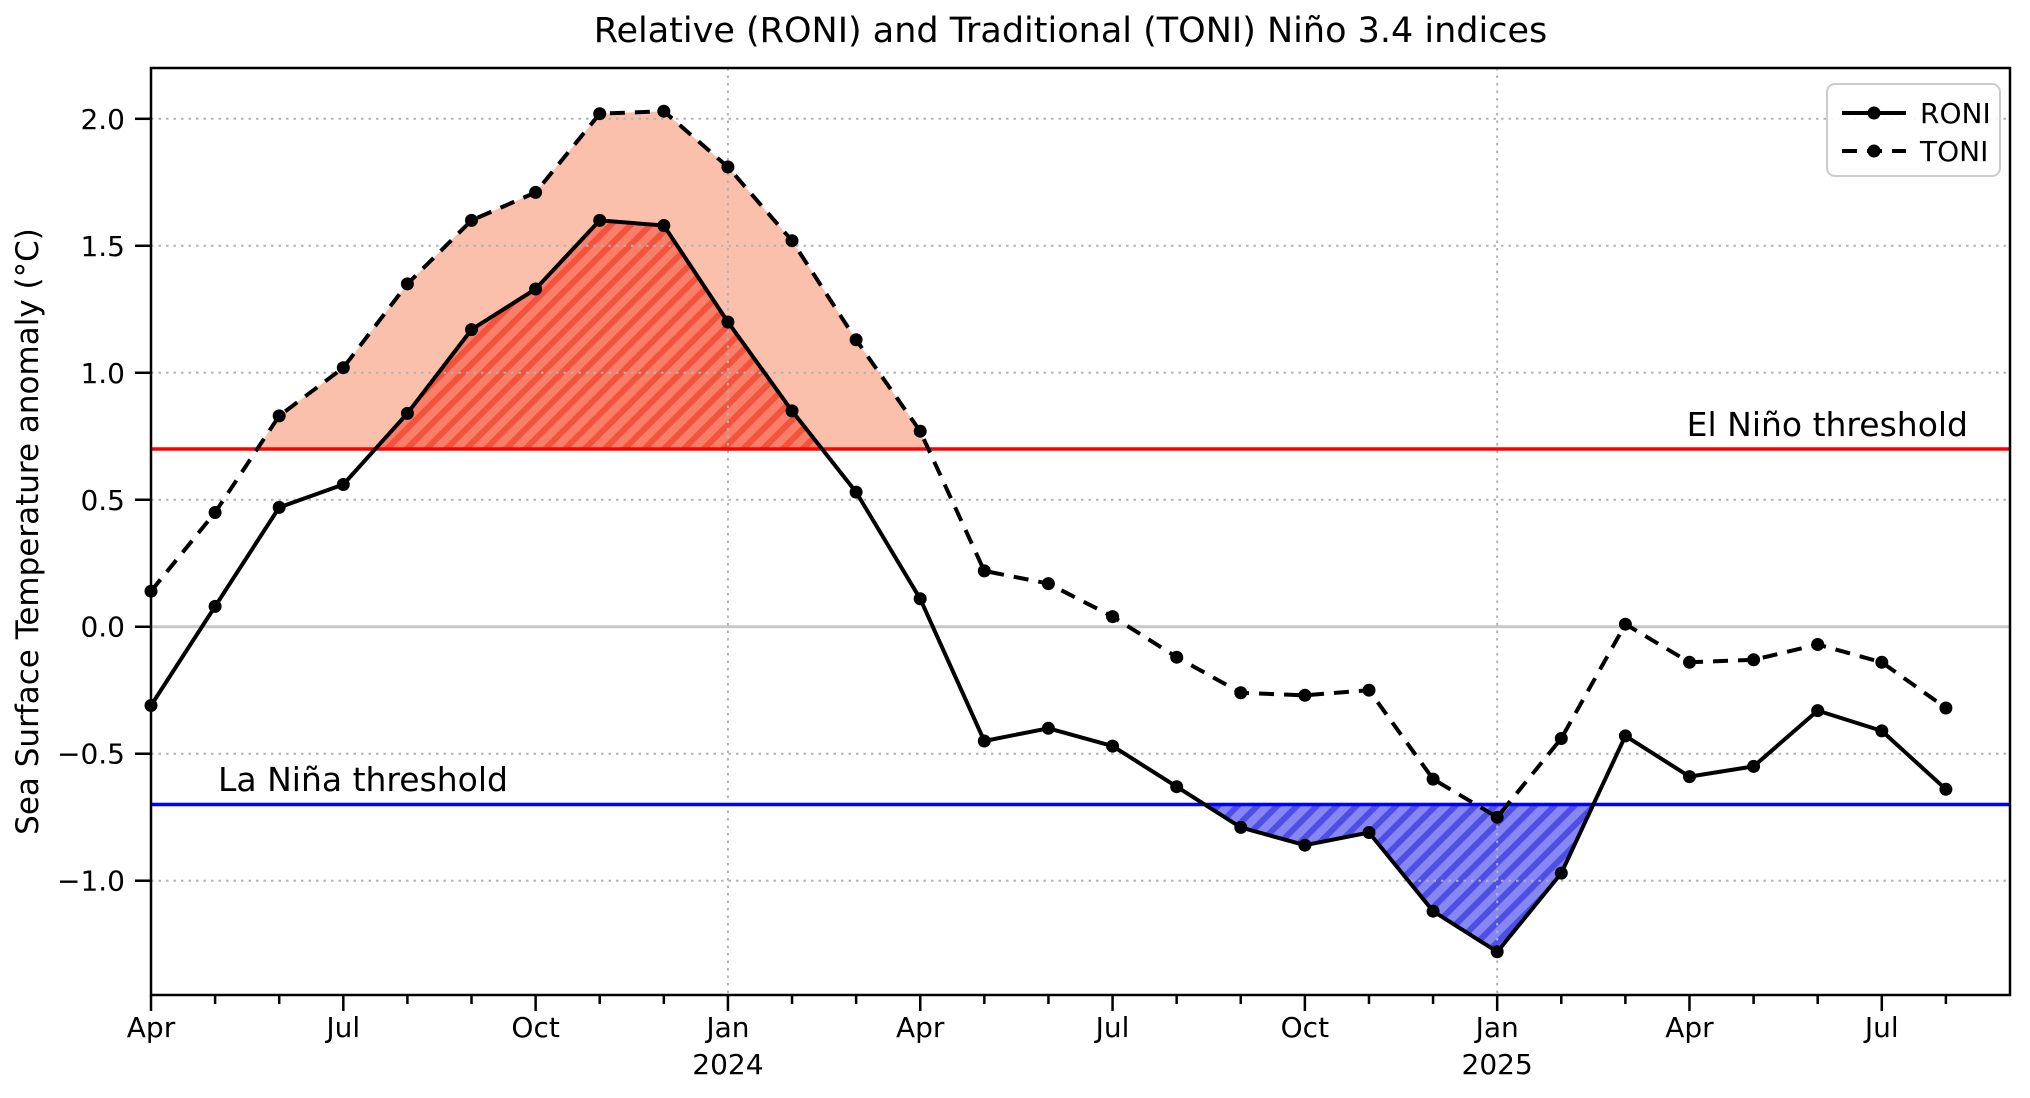 The width and height of the screenshot is (2030, 1098). What do you see at coordinates (102, 627) in the screenshot?
I see `y-tick-label: 0.0` at bounding box center [102, 627].